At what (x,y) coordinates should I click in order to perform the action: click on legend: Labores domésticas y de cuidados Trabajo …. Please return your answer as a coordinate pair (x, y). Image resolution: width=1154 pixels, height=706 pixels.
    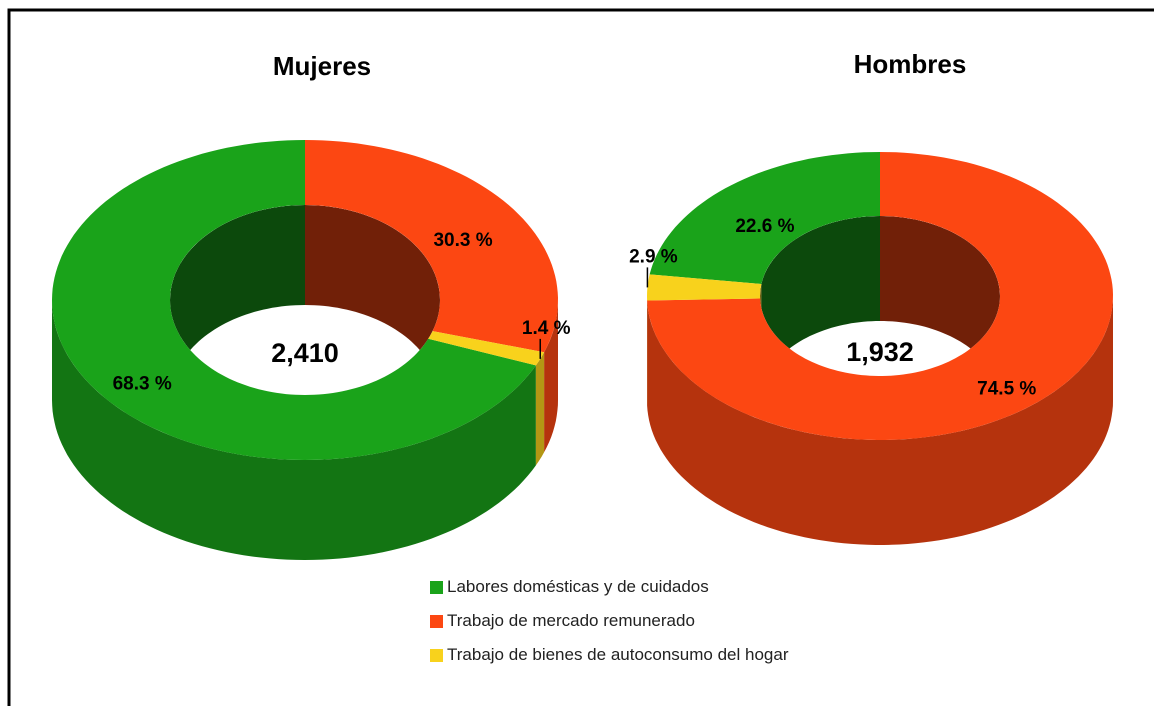
    Looking at the image, I should click on (640, 627).